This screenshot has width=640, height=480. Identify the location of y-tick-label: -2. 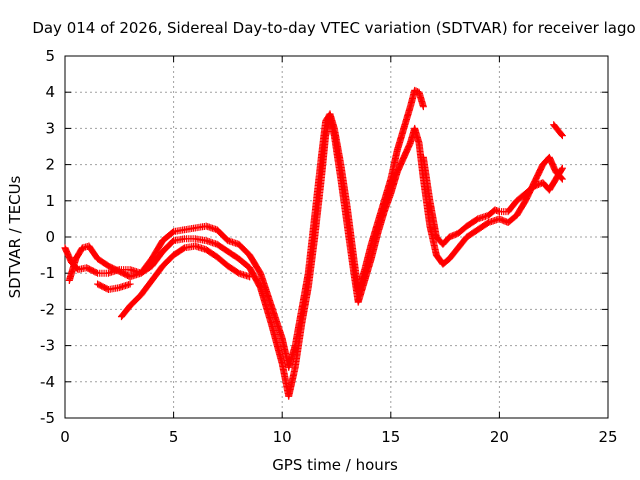
(47, 309).